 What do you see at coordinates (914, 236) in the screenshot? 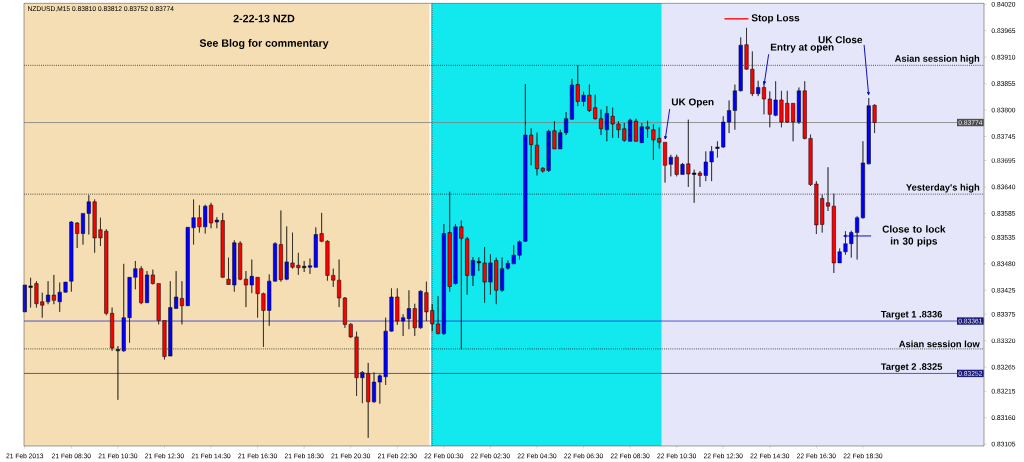
I see `annotation: Close to lock in 30 pips` at bounding box center [914, 236].